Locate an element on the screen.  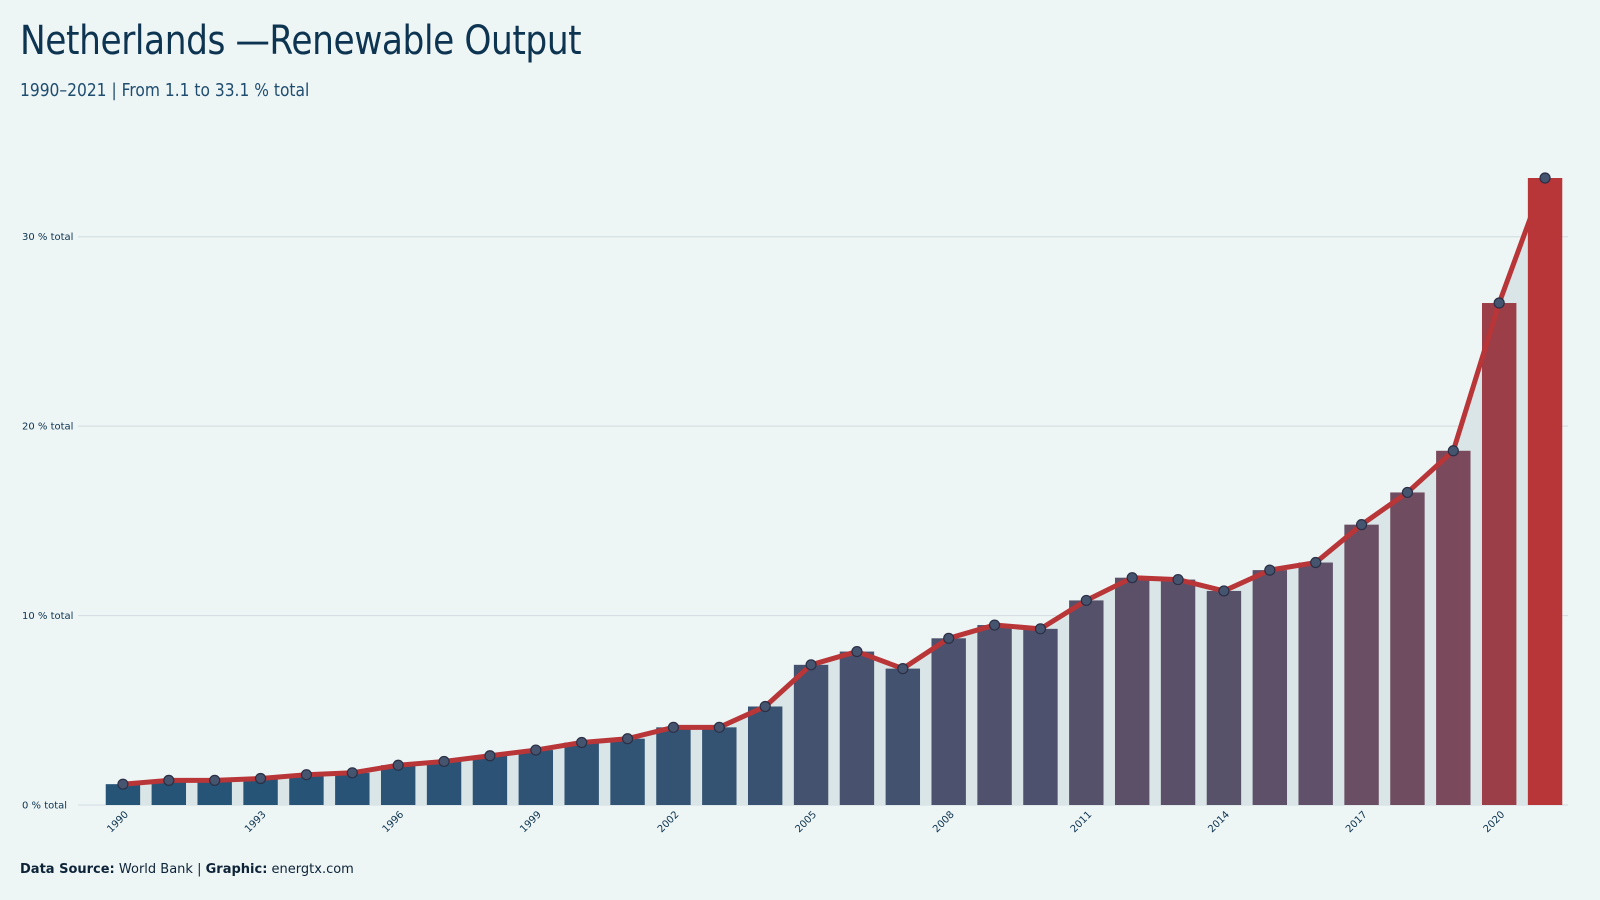
x-tick-label: 2002 is located at coordinates (669, 822).